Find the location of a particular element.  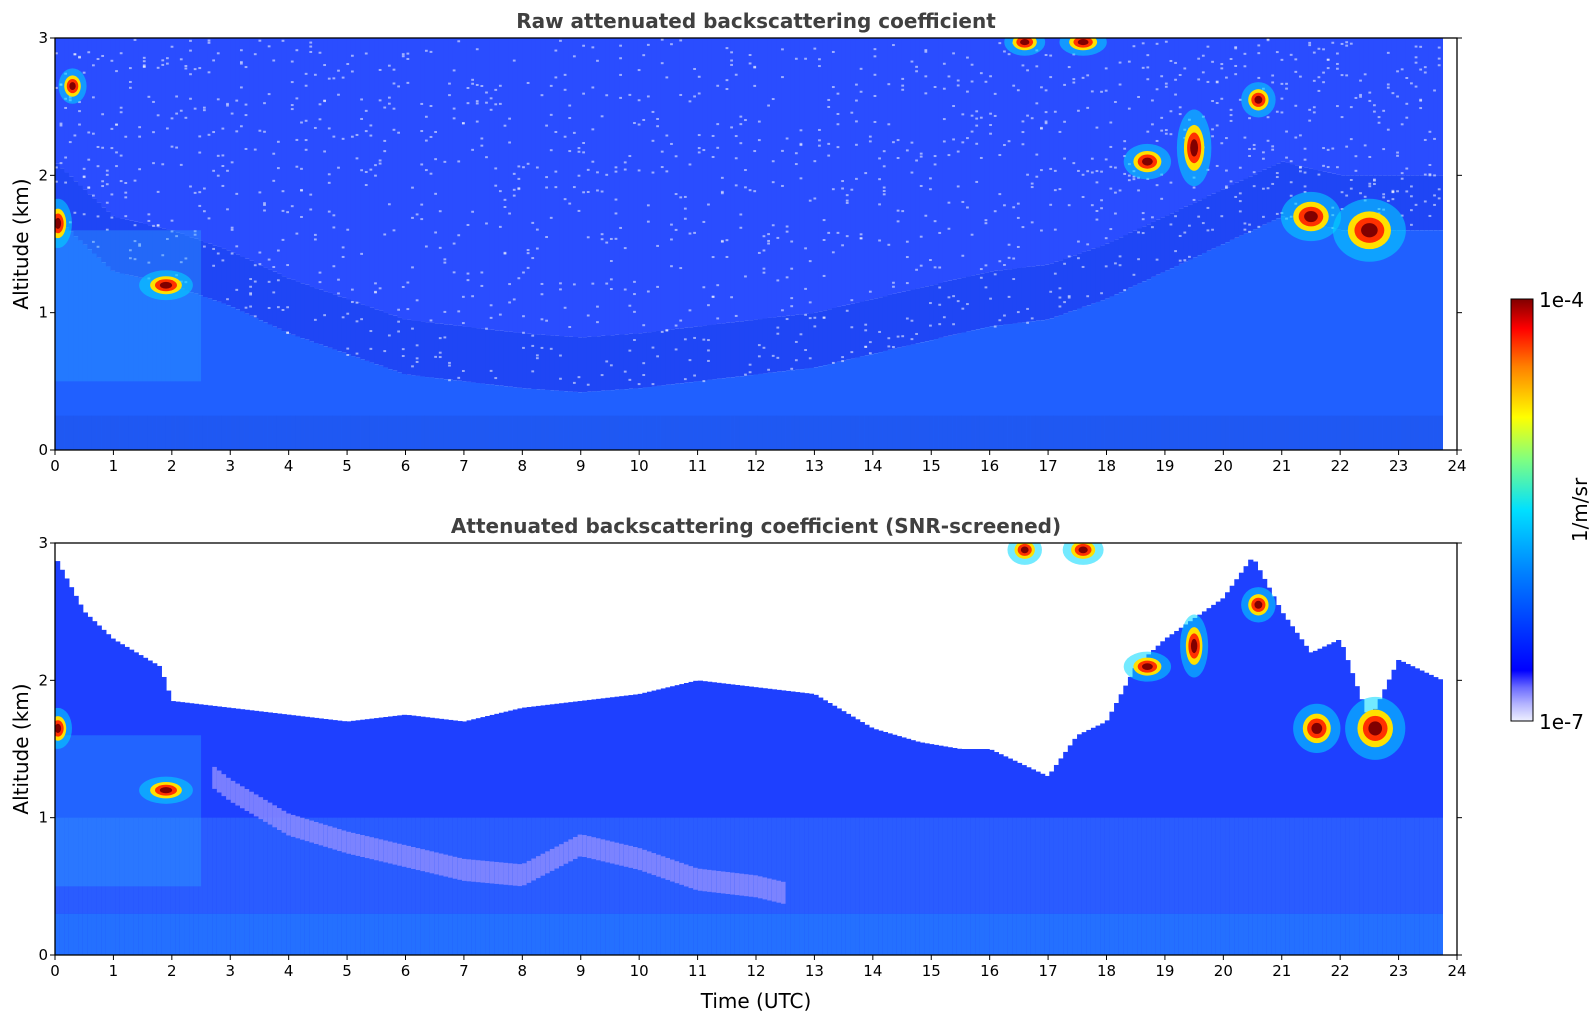

colorbar-gradient is located at coordinates (1522, 510).